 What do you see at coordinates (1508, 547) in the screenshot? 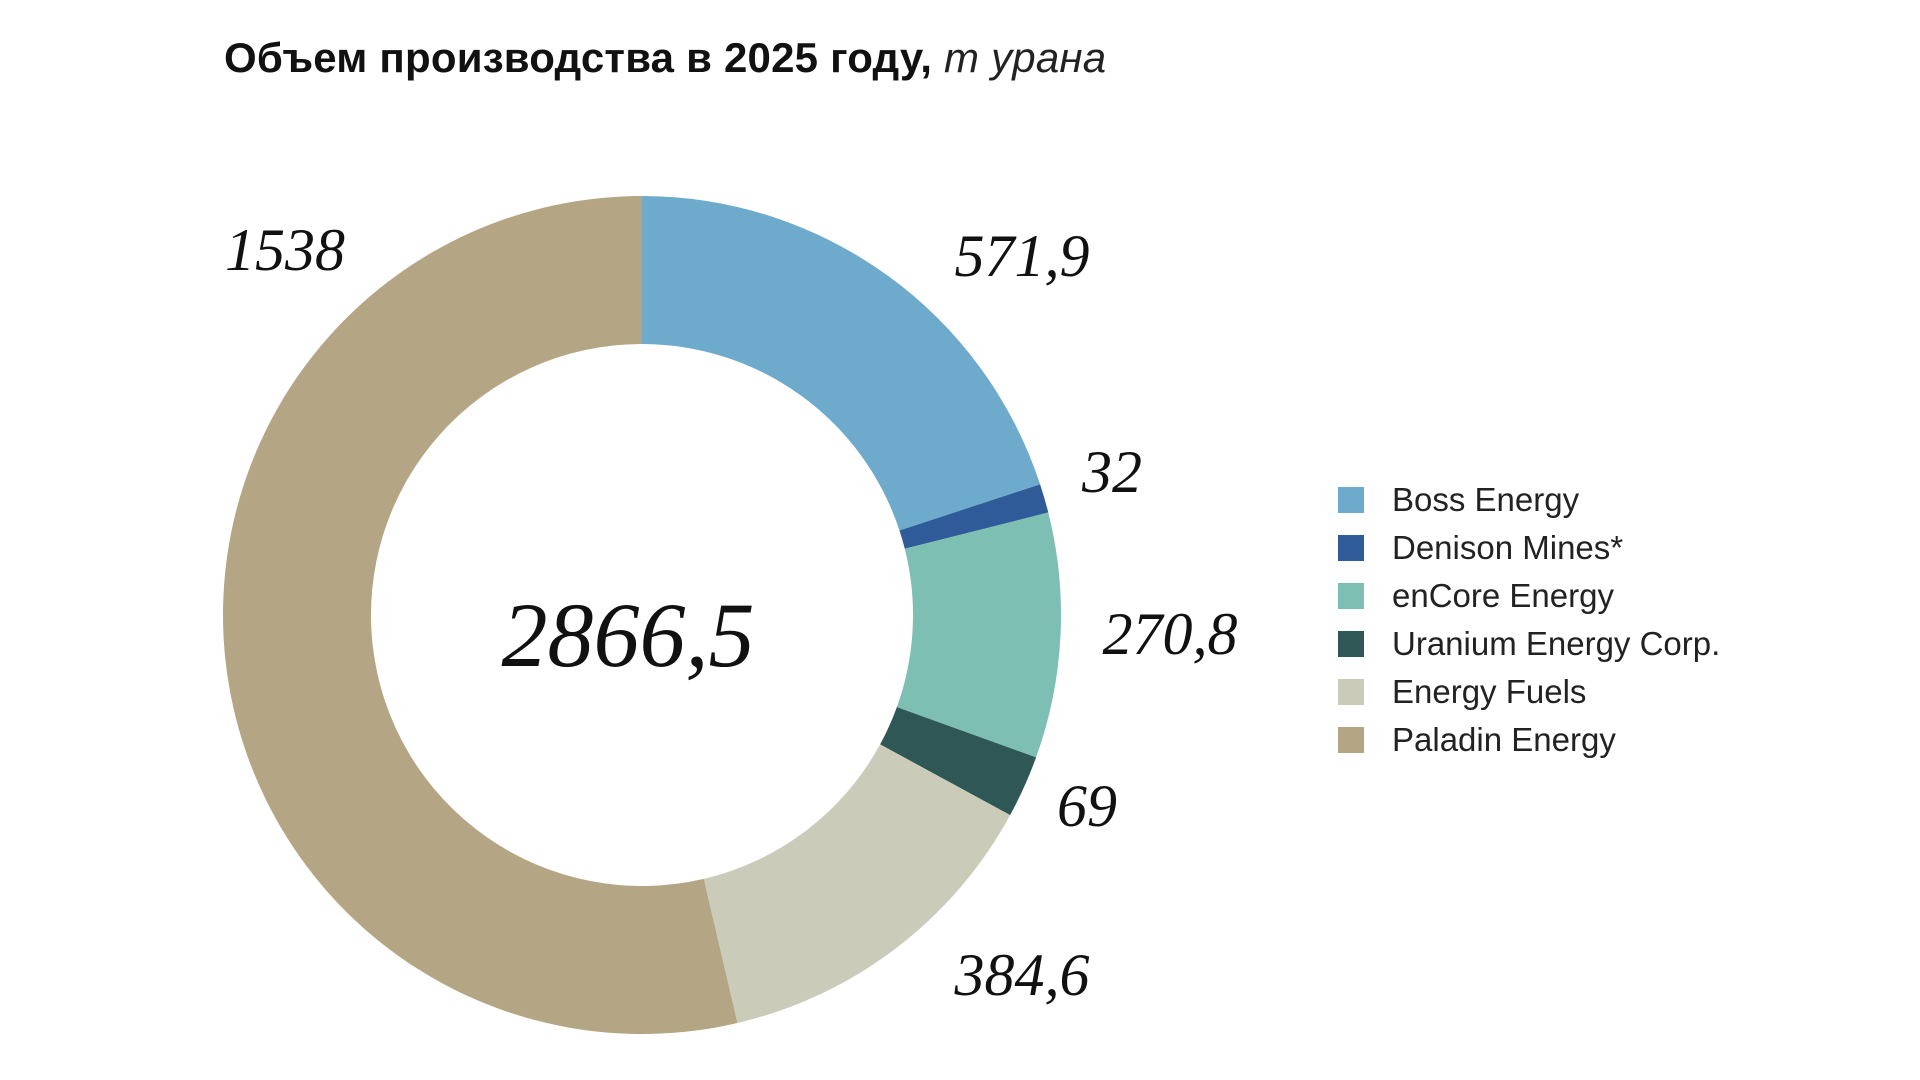
I see `legend-label: Denison Mines*` at bounding box center [1508, 547].